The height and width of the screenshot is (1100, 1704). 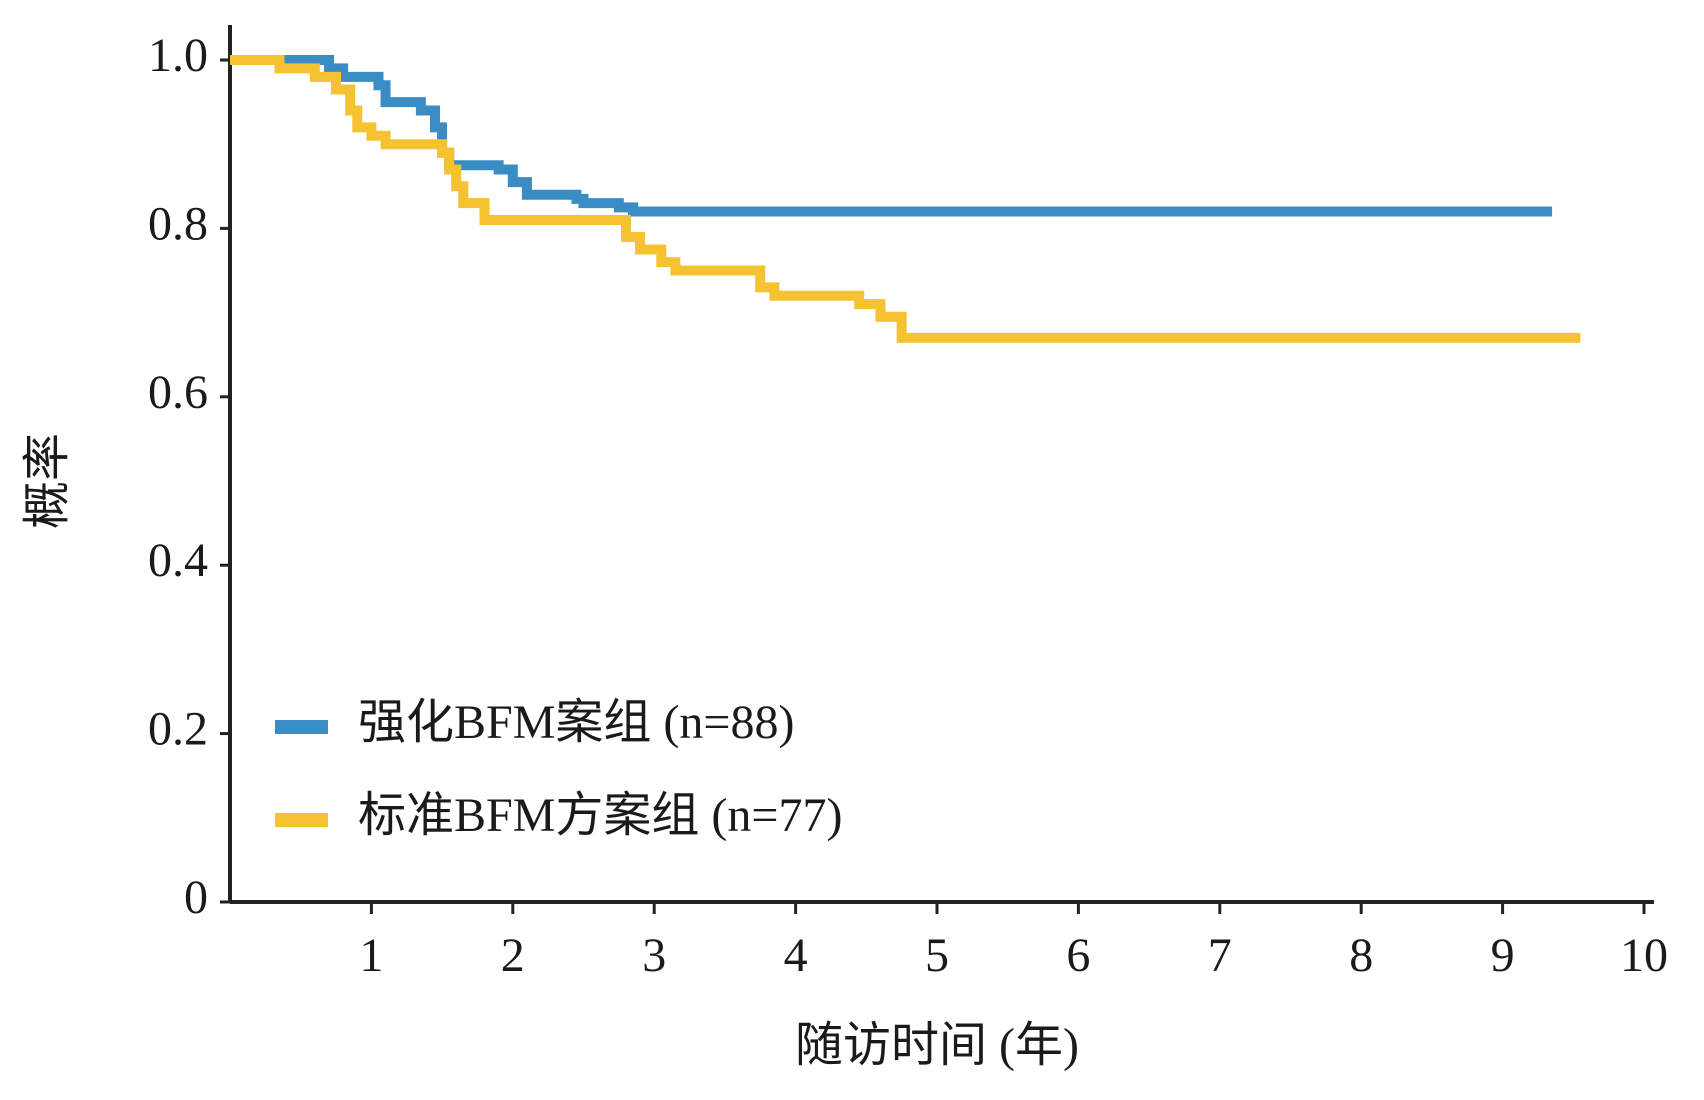 What do you see at coordinates (1220, 955) in the screenshot?
I see `x-tick-label: 7` at bounding box center [1220, 955].